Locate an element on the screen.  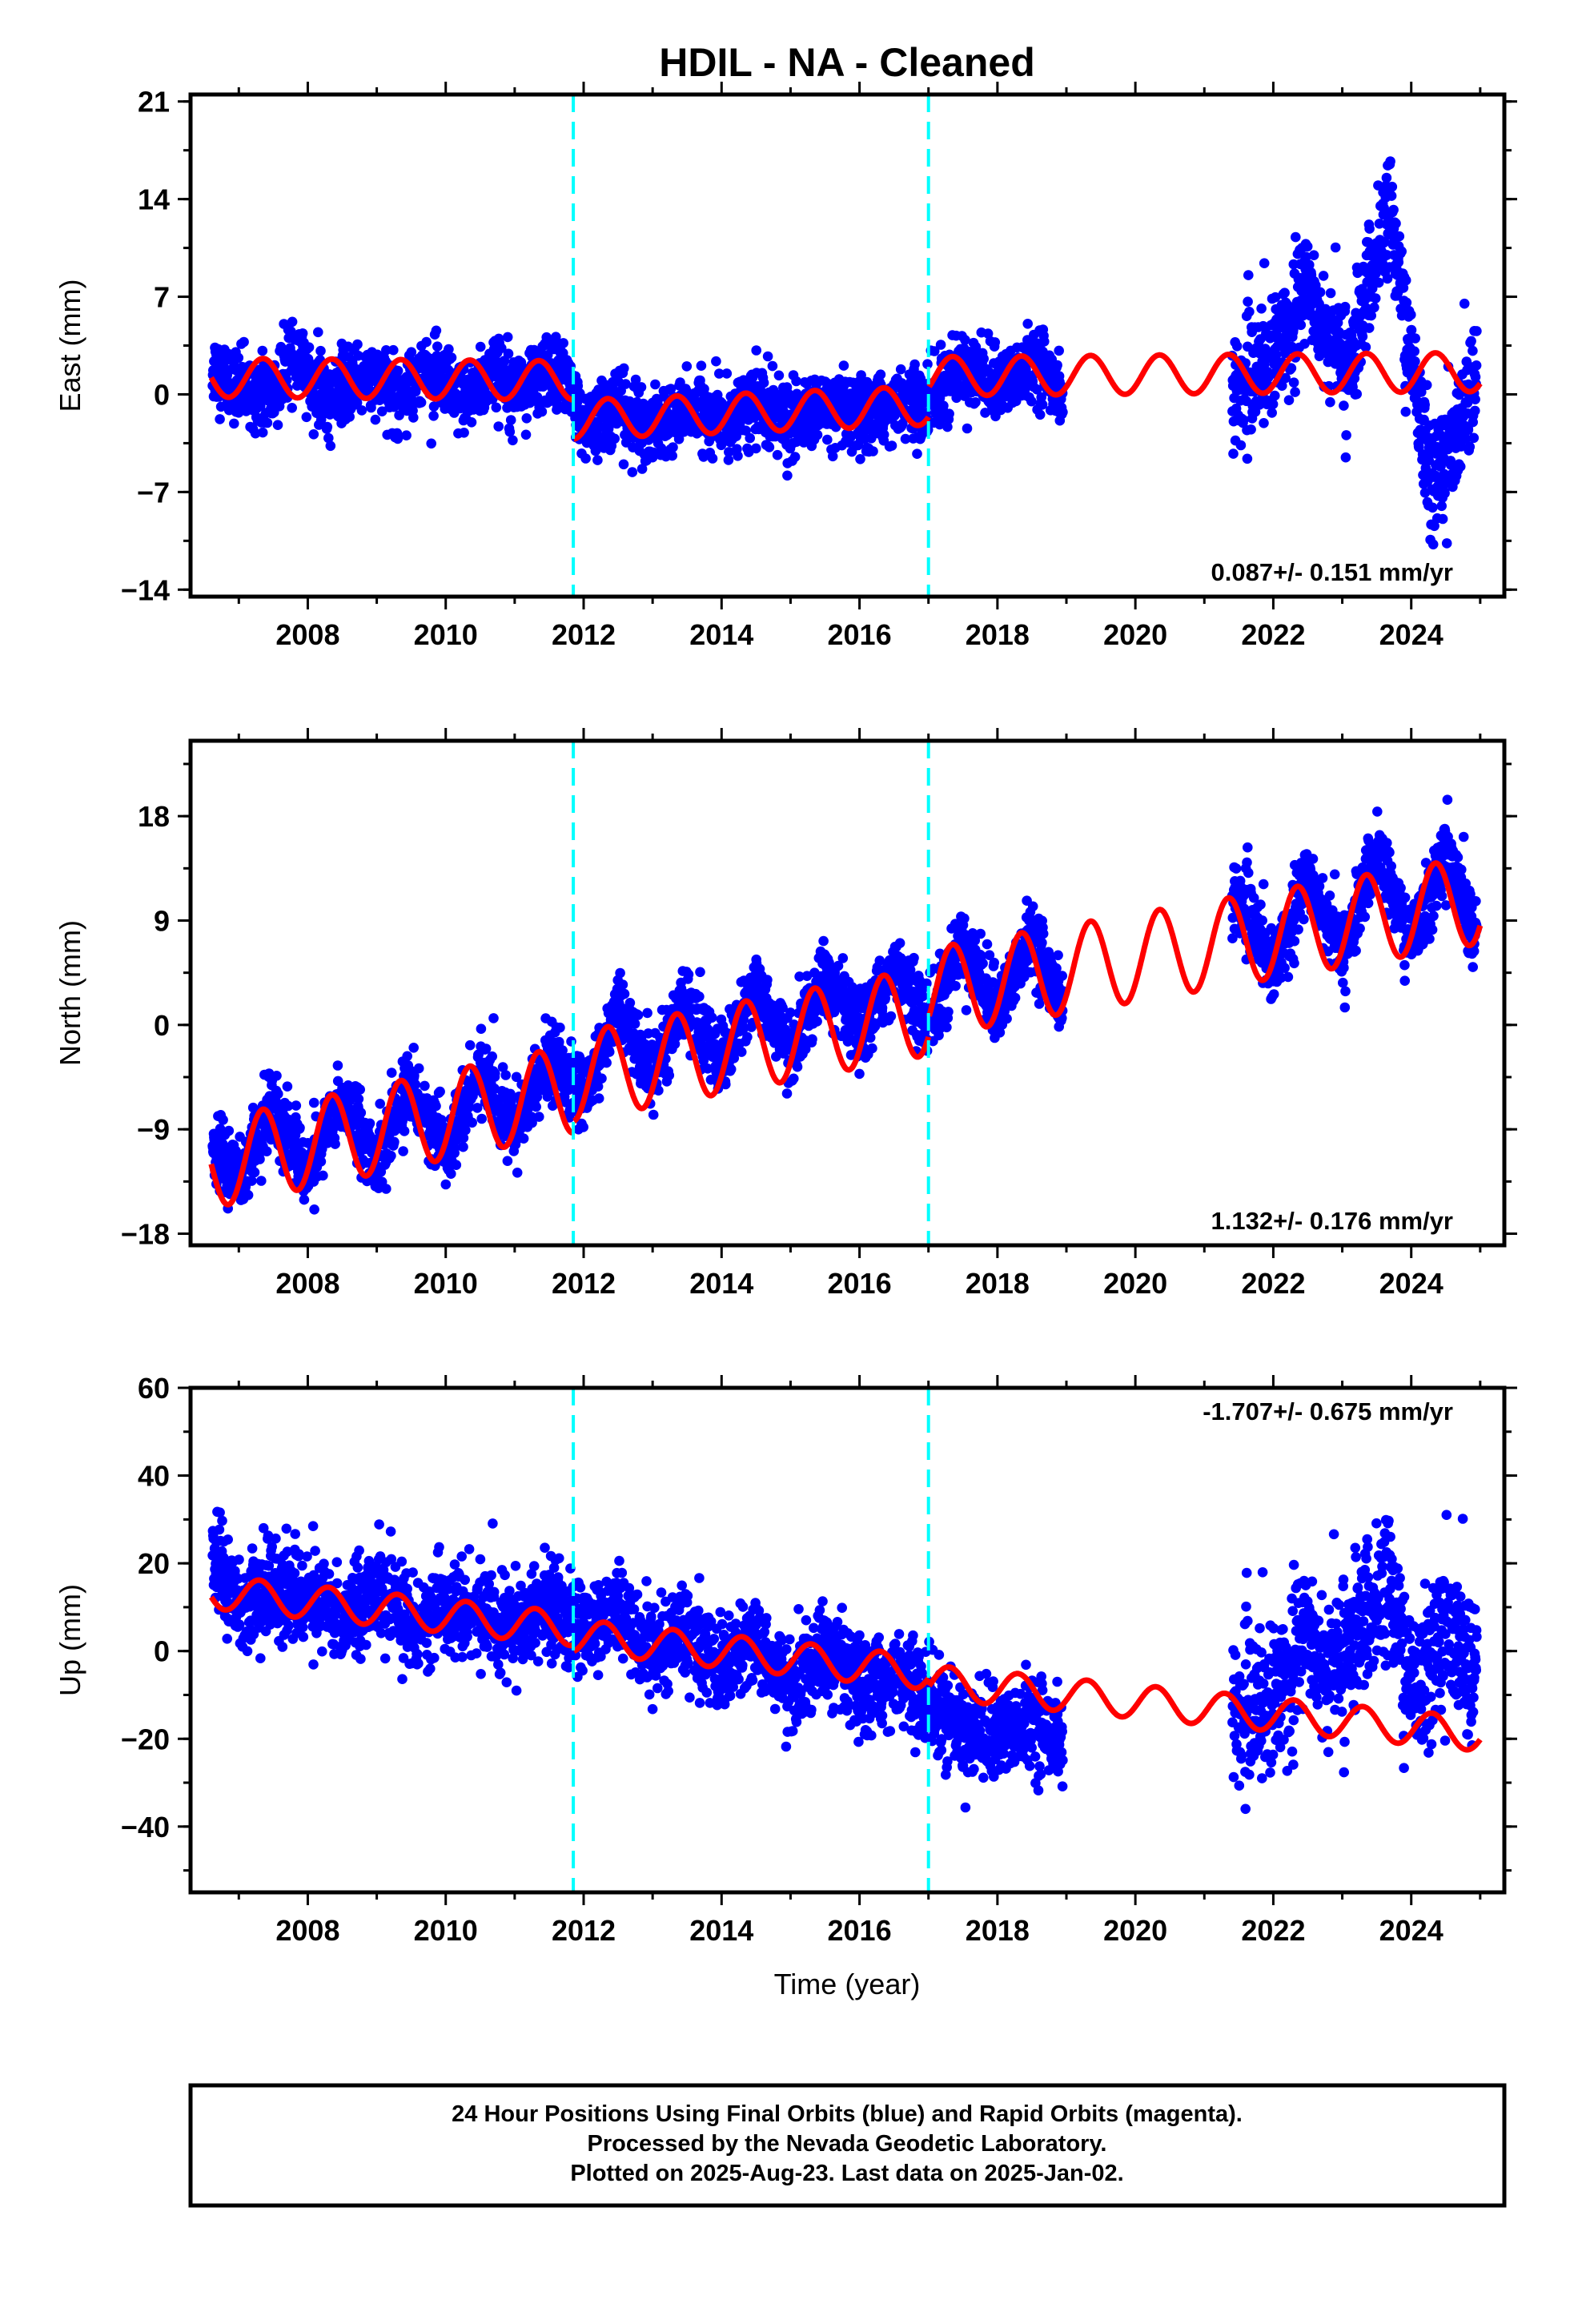
x-tick-label: 2012 is located at coordinates (584, 634).